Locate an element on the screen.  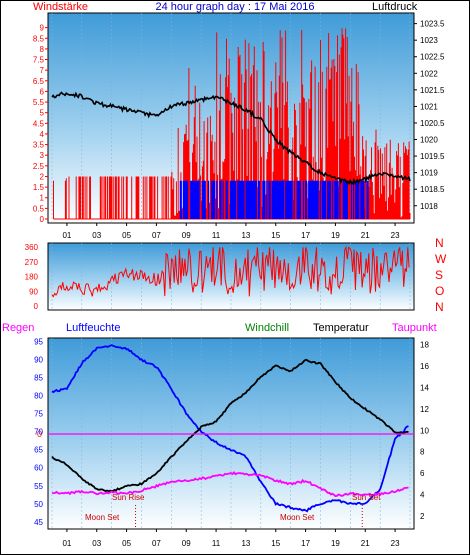
wind-tick-label: 0.5 is located at coordinates (39, 208).